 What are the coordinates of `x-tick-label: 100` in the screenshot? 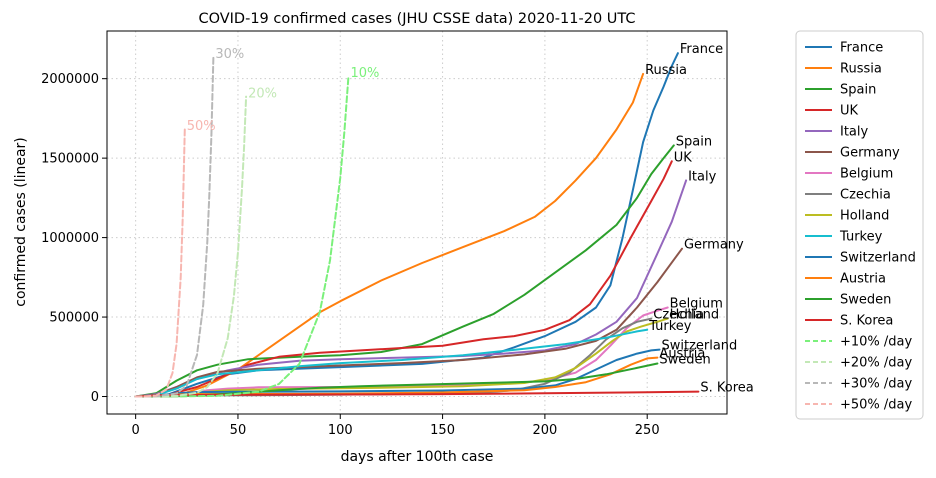 It's located at (340, 430).